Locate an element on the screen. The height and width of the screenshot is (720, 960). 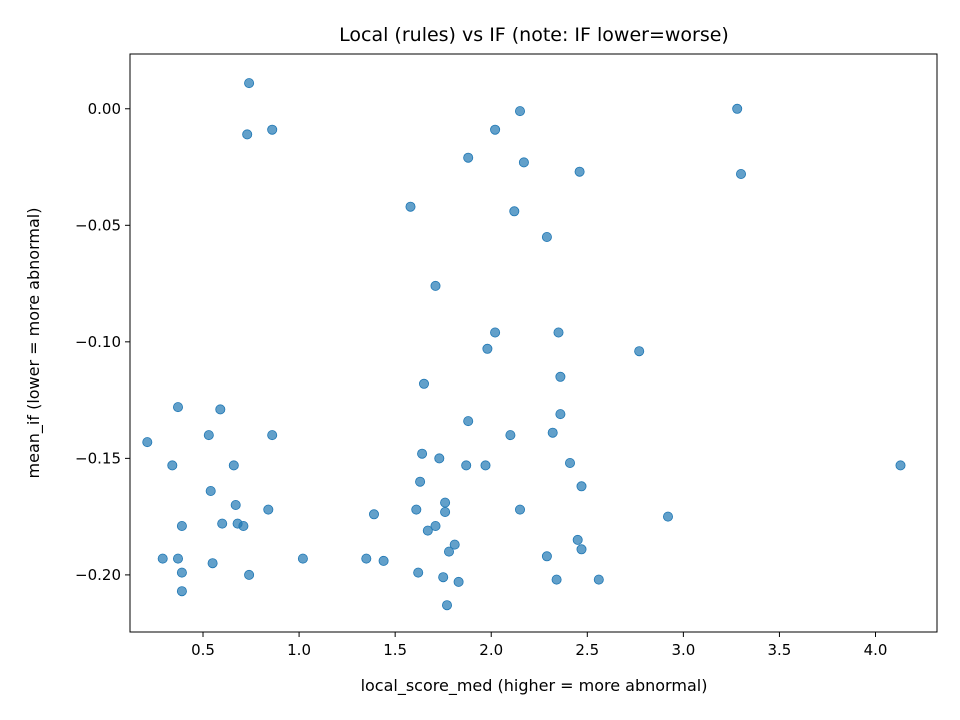
y-tick-label: −0.15 is located at coordinates (98, 458).